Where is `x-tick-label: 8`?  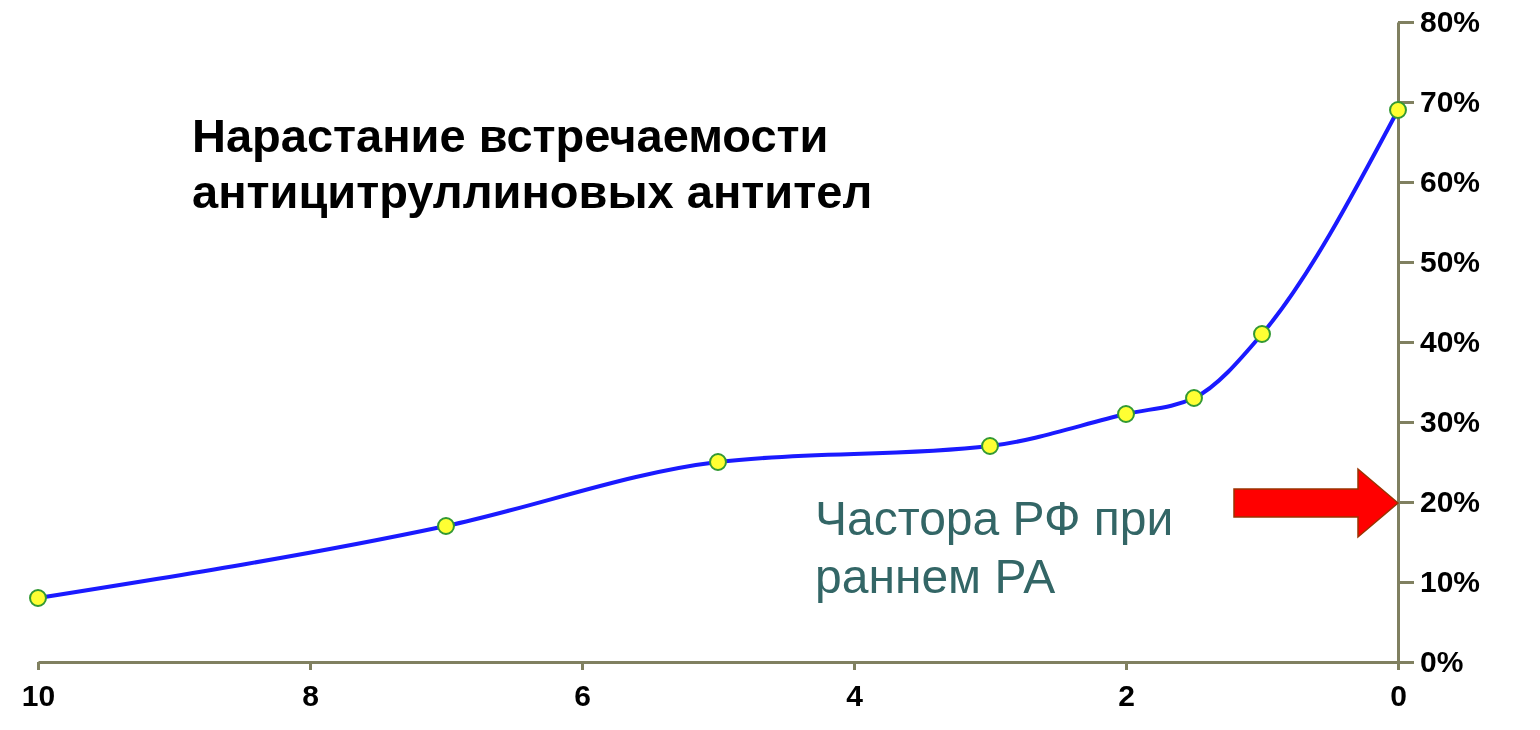
x-tick-label: 8 is located at coordinates (310, 695).